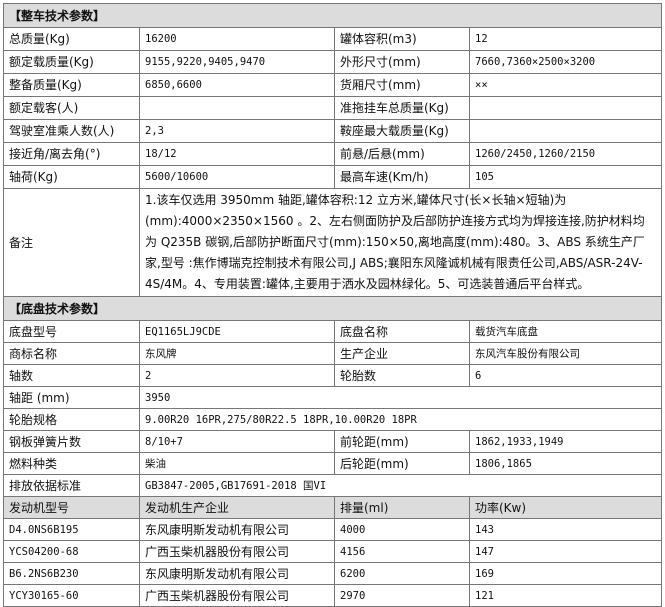 The height and width of the screenshot is (607, 665). What do you see at coordinates (565, 154) in the screenshot?
I see `field-value: 1260/2450,1260/2150` at bounding box center [565, 154].